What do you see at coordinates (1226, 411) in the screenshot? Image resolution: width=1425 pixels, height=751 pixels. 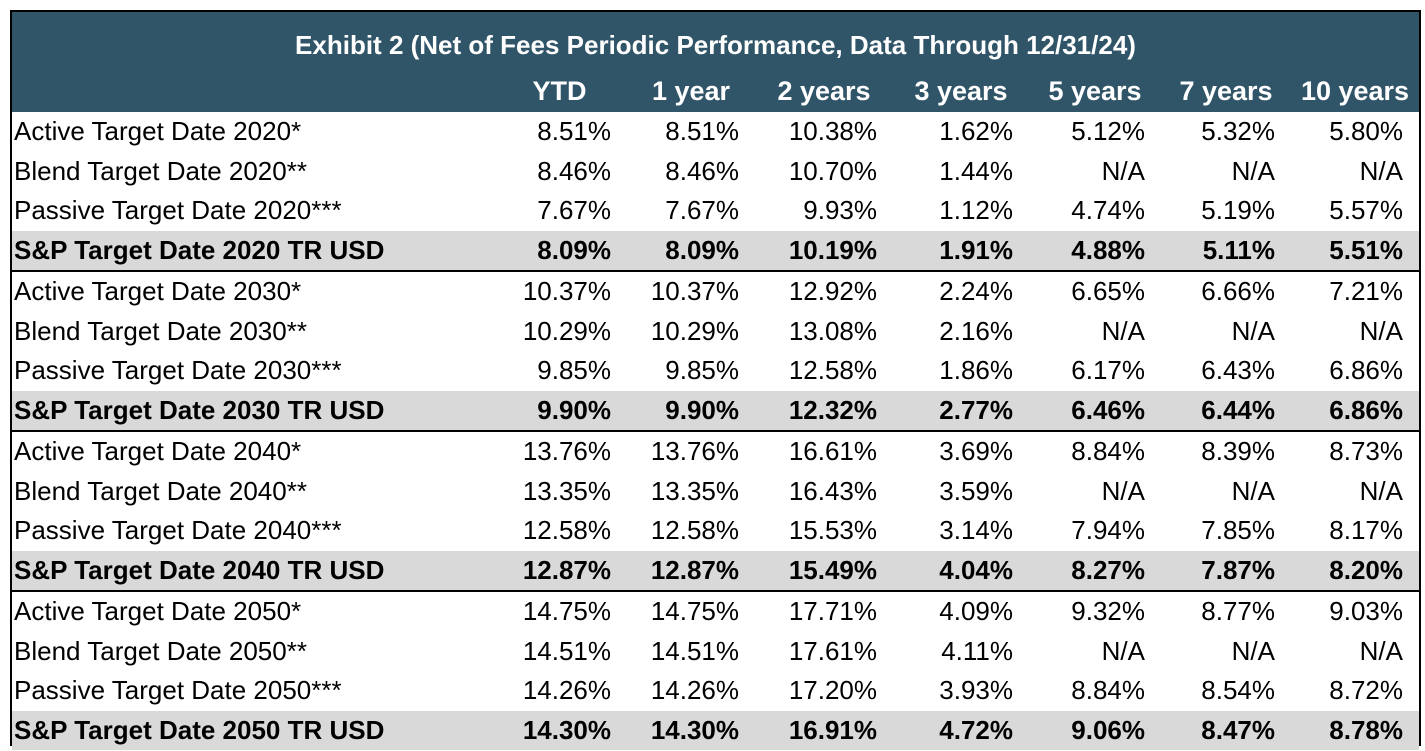 I see `return-cell: 6.44%` at bounding box center [1226, 411].